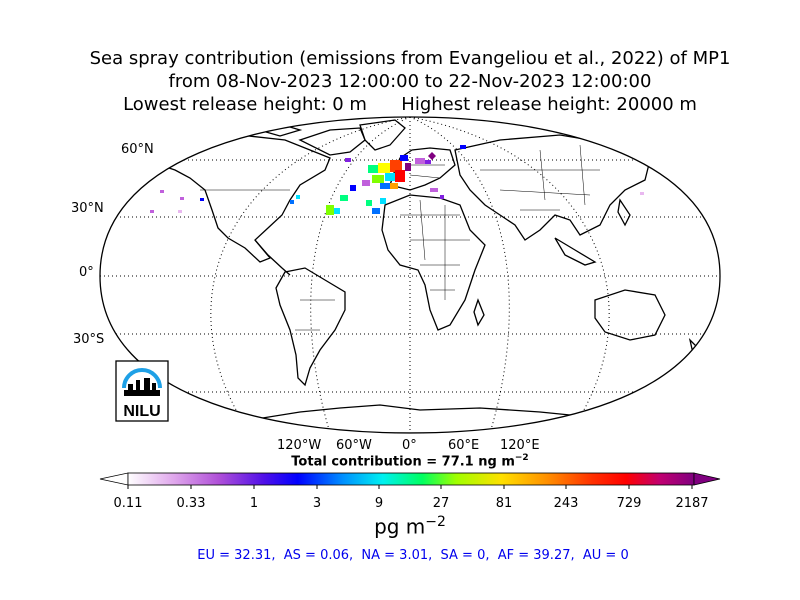  What do you see at coordinates (86, 272) in the screenshot?
I see `lat-label-0: 0°` at bounding box center [86, 272].